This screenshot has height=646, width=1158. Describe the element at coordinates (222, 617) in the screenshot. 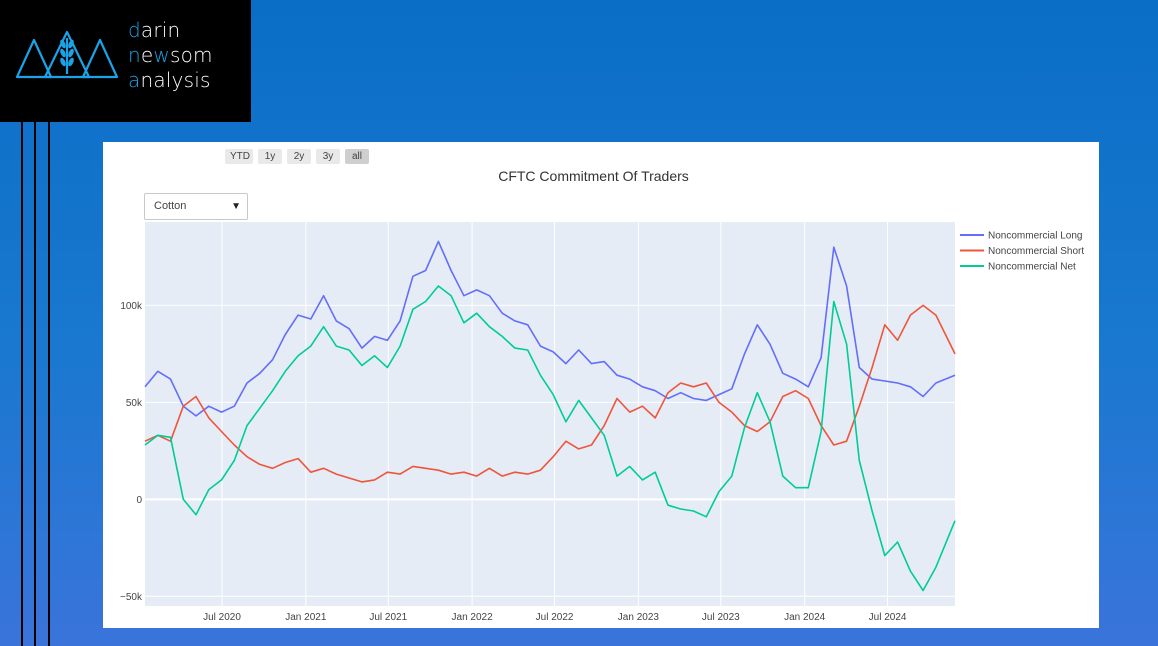

I see `x-tick-label: Jul 2020` at that location.